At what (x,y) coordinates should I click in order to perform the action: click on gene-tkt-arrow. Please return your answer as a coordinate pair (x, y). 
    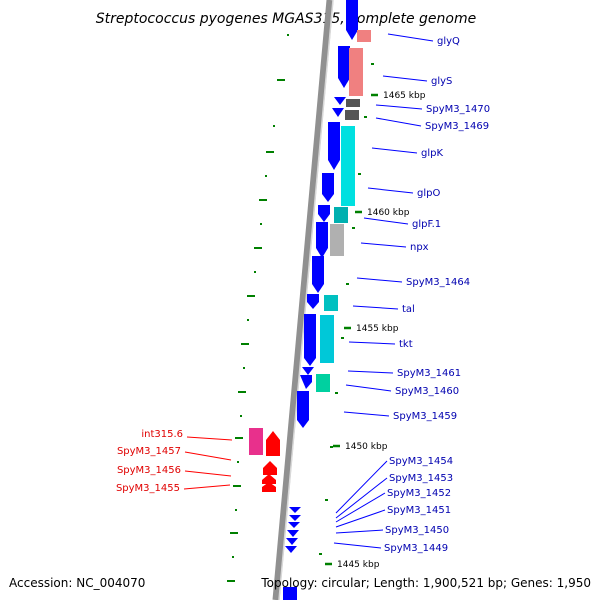
    Looking at the image, I should click on (310, 340).